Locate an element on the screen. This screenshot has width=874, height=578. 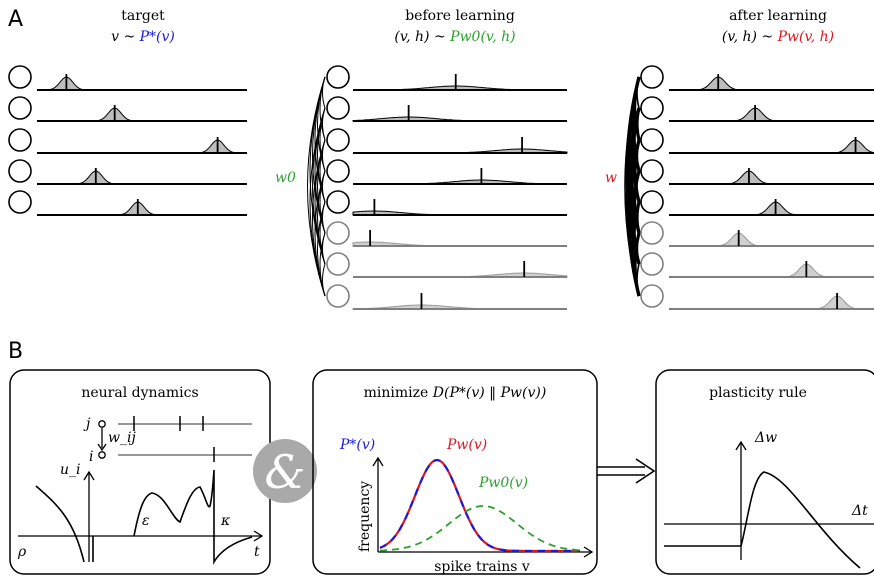
distribution-curves is located at coordinates (481, 506).